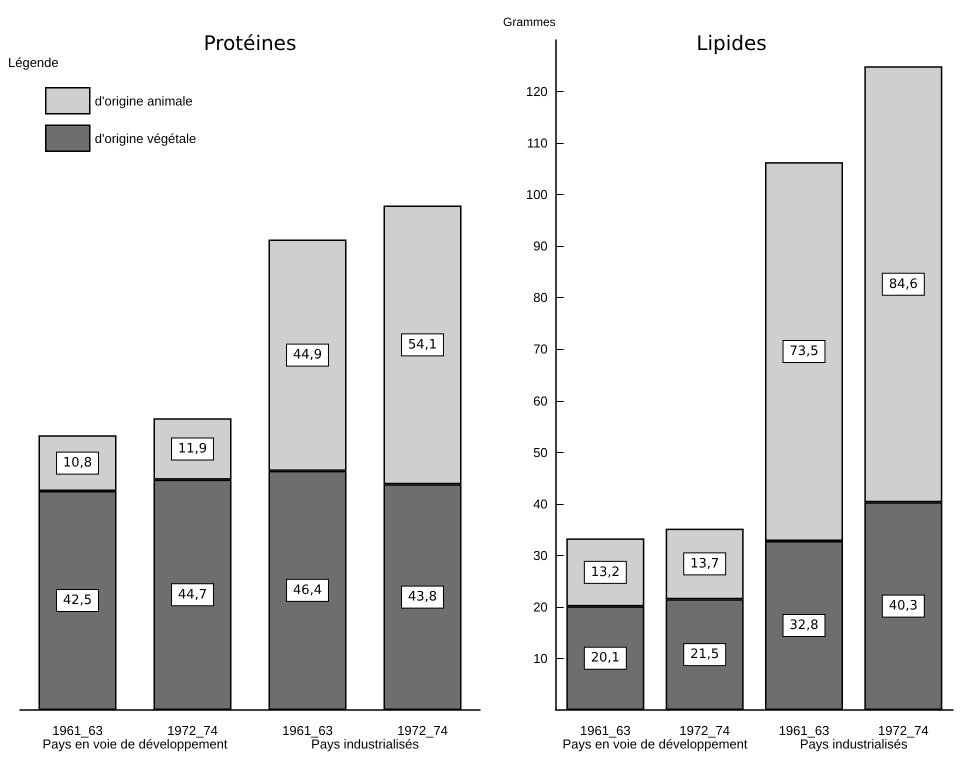 The height and width of the screenshot is (772, 963). What do you see at coordinates (307, 590) in the screenshot?
I see `data-label: 46,4` at bounding box center [307, 590].